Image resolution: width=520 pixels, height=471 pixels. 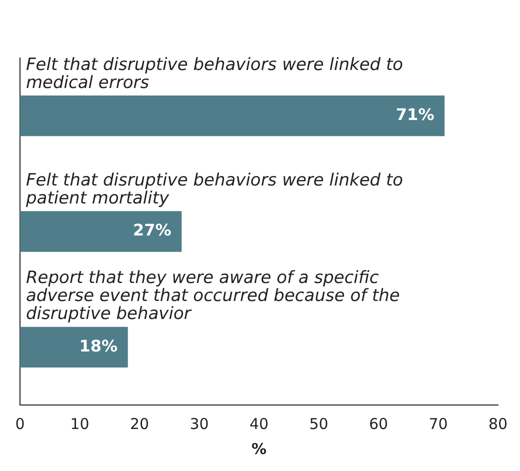 What do you see at coordinates (152, 230) in the screenshot?
I see `data-label: 27%` at bounding box center [152, 230].